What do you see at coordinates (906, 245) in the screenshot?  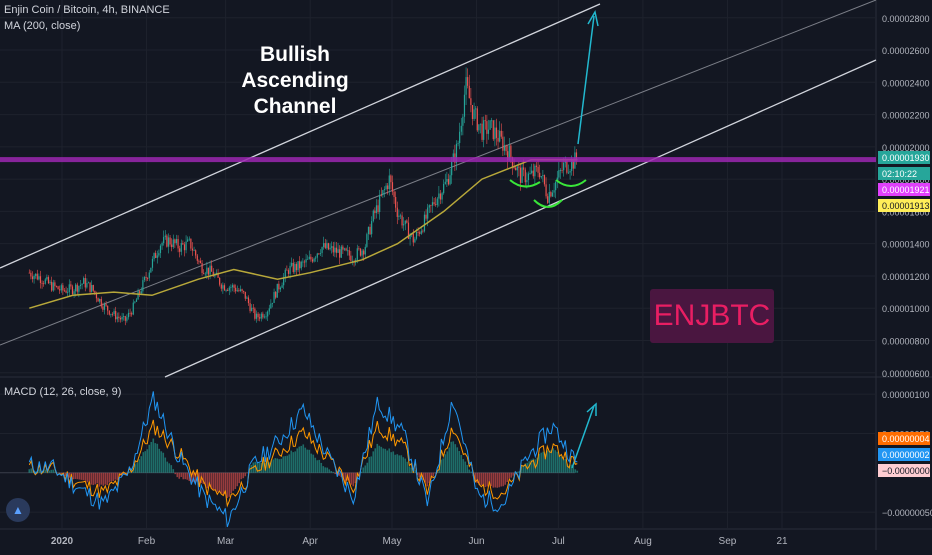 I see `price-tick-label: 0.00001400` at bounding box center [906, 245].